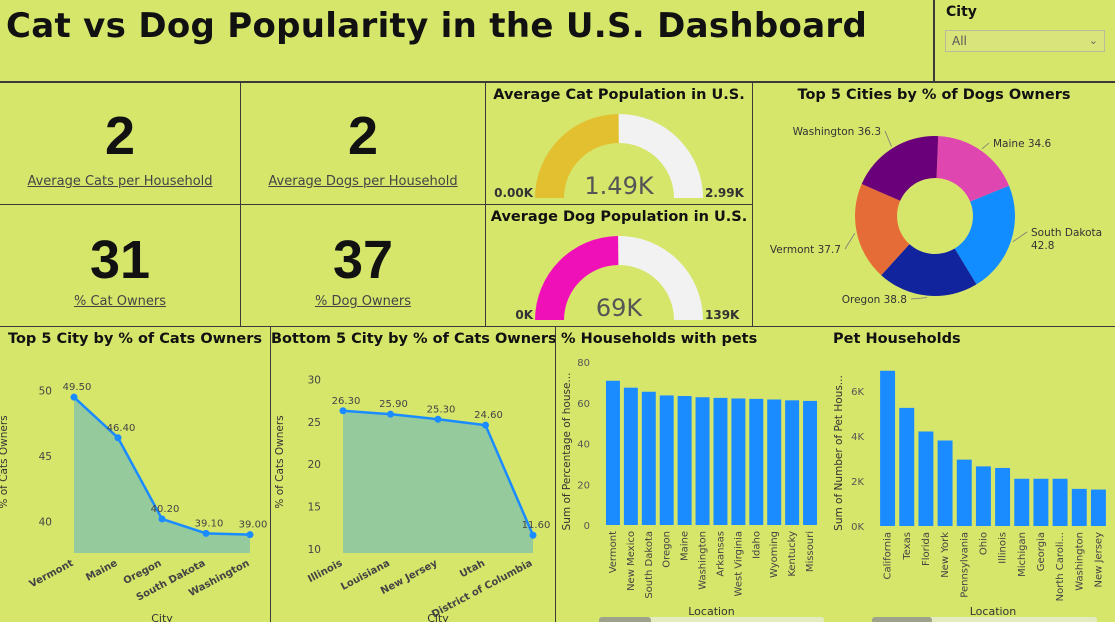  I want to click on data-label: 11.60, so click(536, 525).